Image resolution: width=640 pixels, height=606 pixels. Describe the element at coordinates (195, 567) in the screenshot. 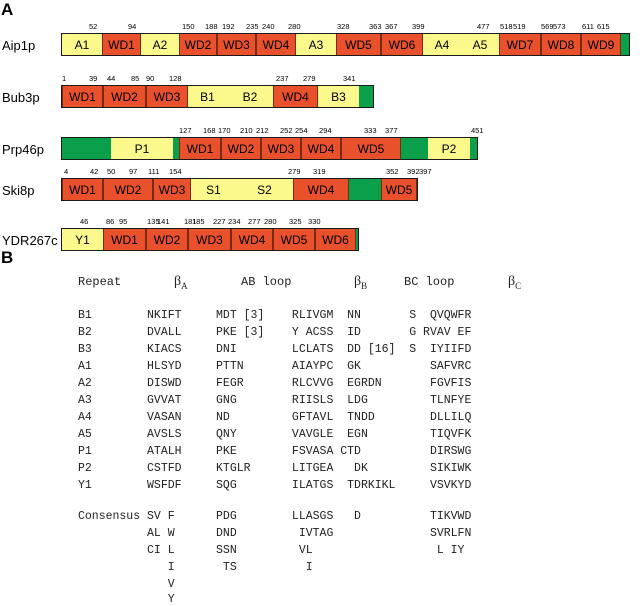

I see `consensus-row: I TS I` at that location.